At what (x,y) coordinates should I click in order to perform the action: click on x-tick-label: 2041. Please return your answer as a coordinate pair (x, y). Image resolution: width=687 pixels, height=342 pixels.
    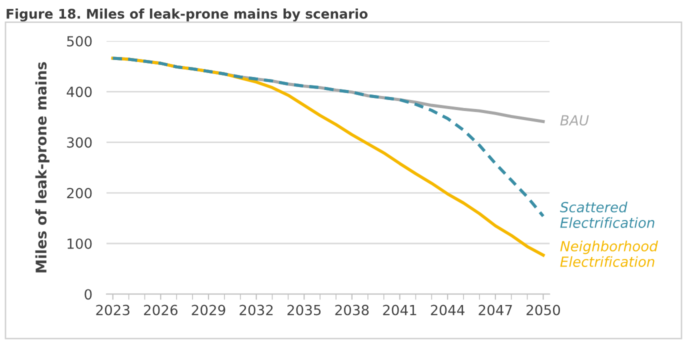
    Looking at the image, I should click on (399, 310).